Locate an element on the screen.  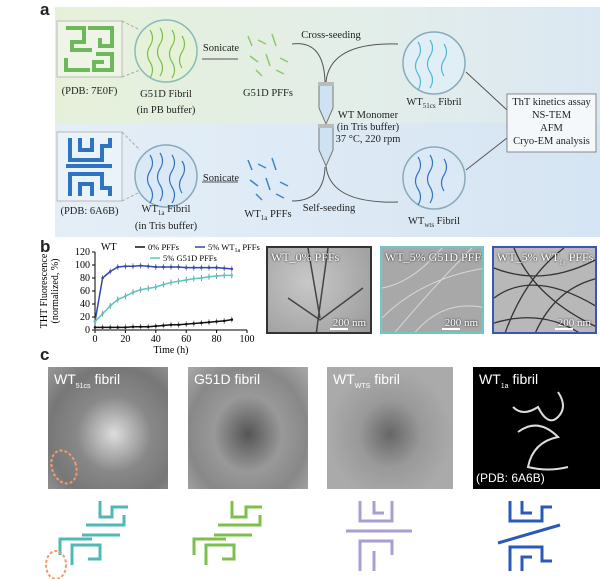
fibril-strands is located at coordinates (432, 290).